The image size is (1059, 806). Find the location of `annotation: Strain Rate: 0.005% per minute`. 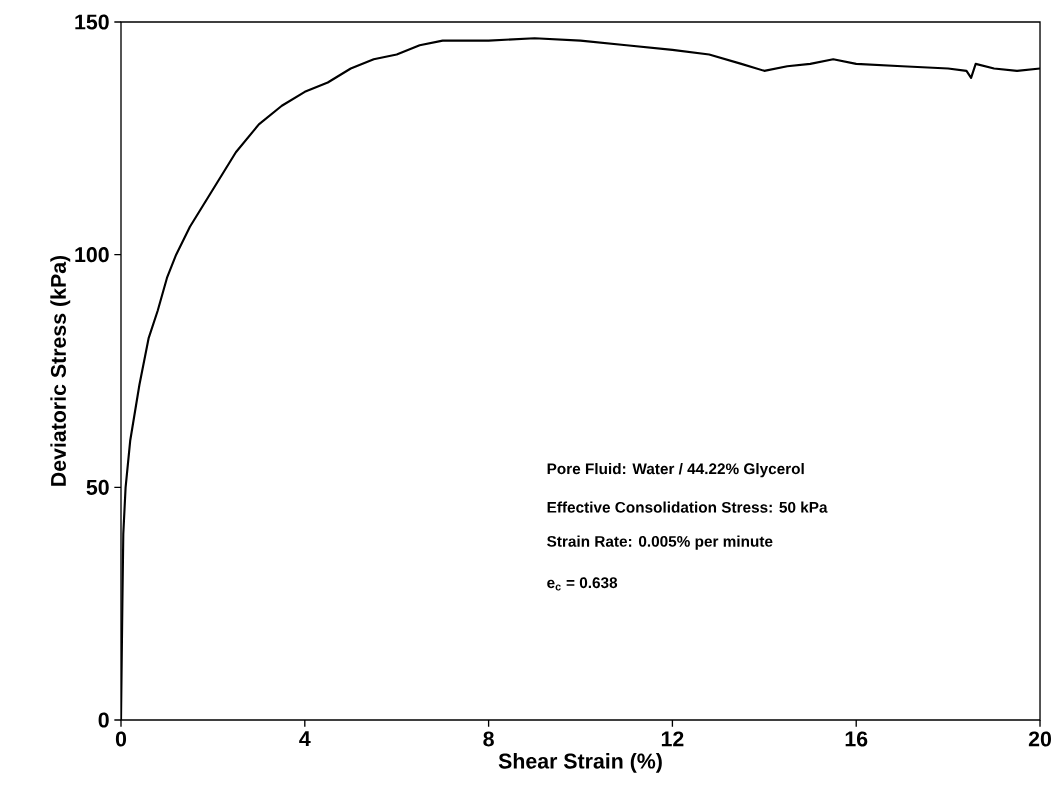

annotation: Strain Rate: 0.005% per minute is located at coordinates (660, 542).